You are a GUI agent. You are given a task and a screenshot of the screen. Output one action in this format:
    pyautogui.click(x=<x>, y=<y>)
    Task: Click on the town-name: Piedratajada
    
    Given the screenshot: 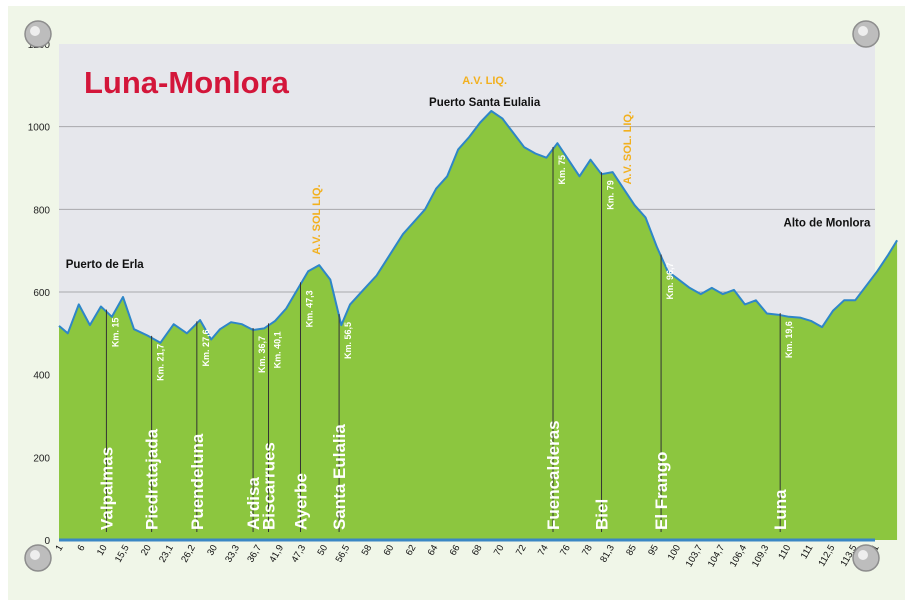 What is the action you would take?
    pyautogui.click(x=152, y=479)
    